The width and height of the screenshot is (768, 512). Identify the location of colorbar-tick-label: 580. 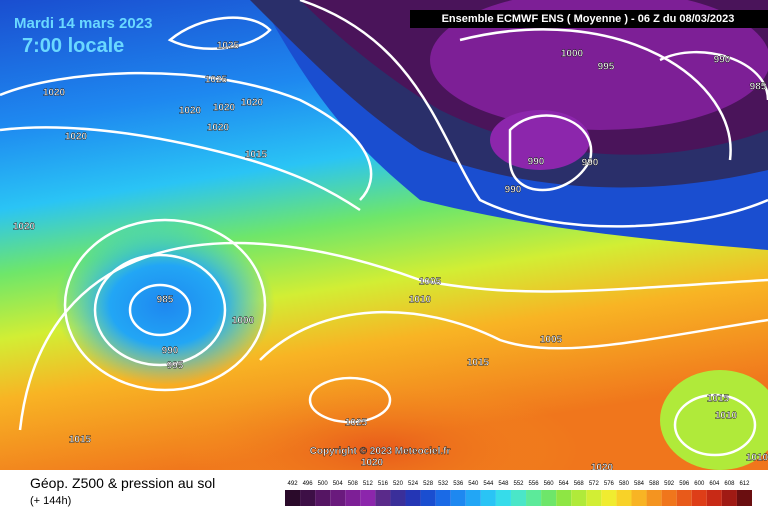
(624, 484).